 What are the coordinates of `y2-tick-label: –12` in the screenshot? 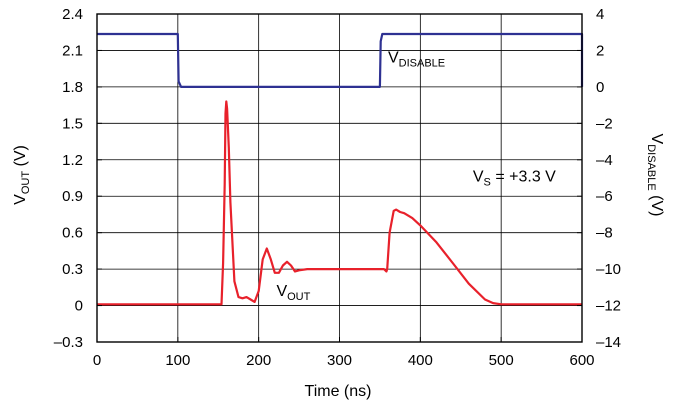 It's located at (608, 306).